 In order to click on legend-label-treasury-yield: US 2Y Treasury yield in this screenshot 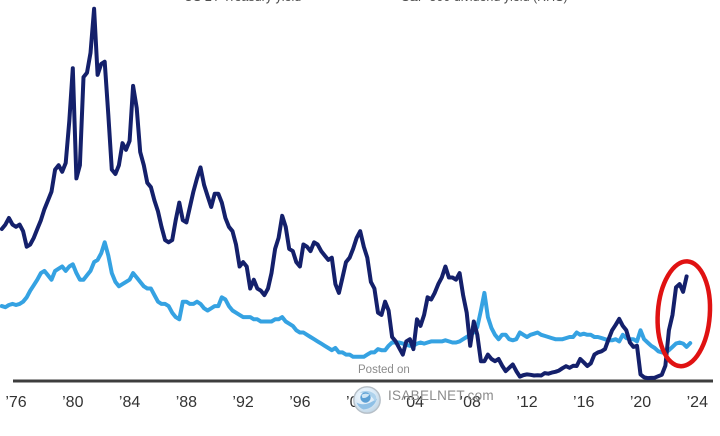, I will do `click(242, 2)`.